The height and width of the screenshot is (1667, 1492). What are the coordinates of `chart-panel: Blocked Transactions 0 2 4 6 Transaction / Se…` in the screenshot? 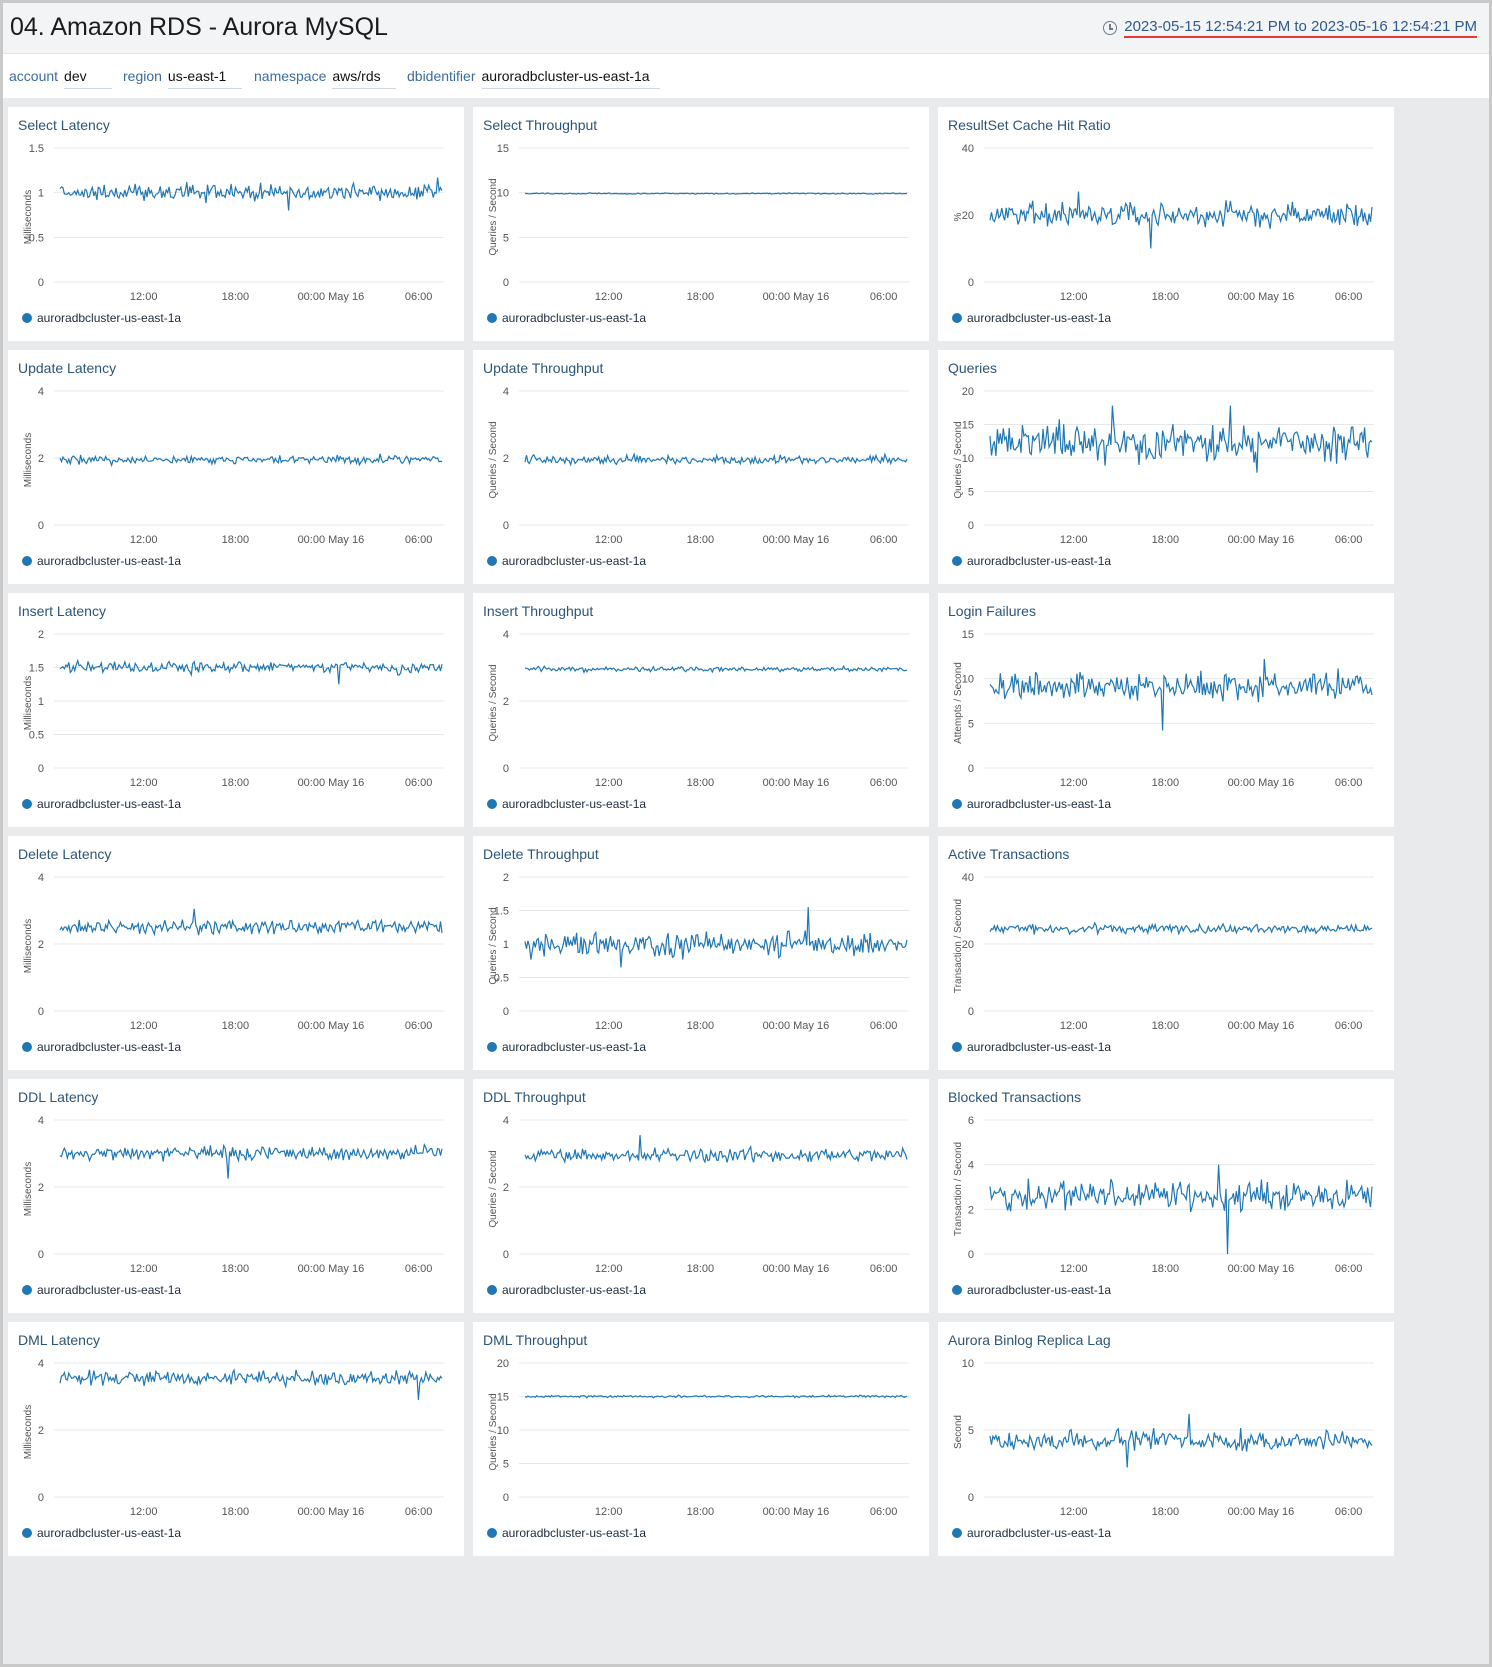 It's located at (1166, 1196).